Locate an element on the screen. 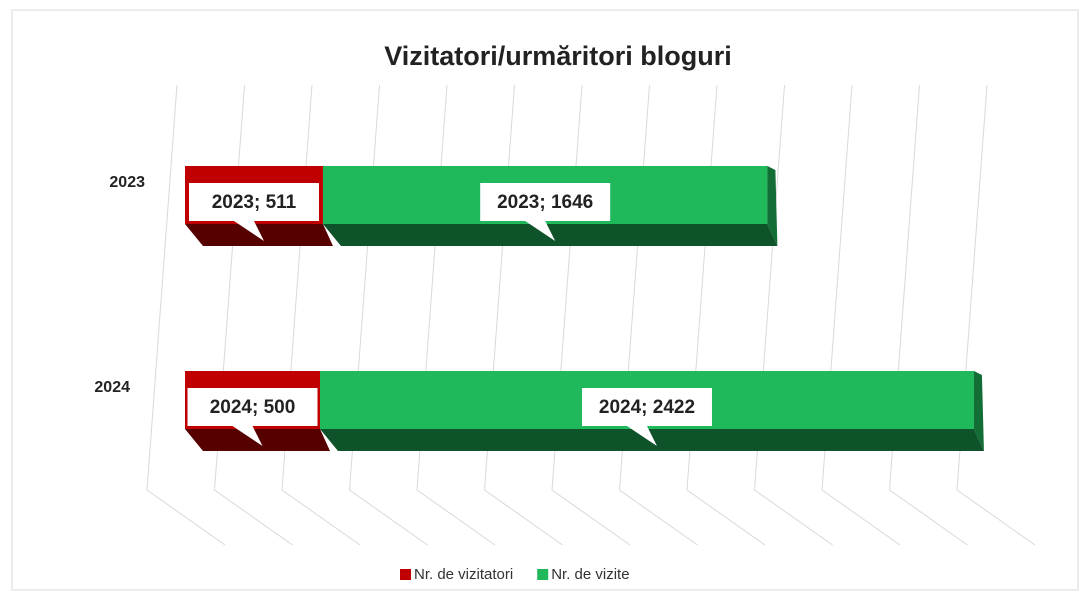 The image size is (1089, 601). data-label: 2023; 511 is located at coordinates (254, 202).